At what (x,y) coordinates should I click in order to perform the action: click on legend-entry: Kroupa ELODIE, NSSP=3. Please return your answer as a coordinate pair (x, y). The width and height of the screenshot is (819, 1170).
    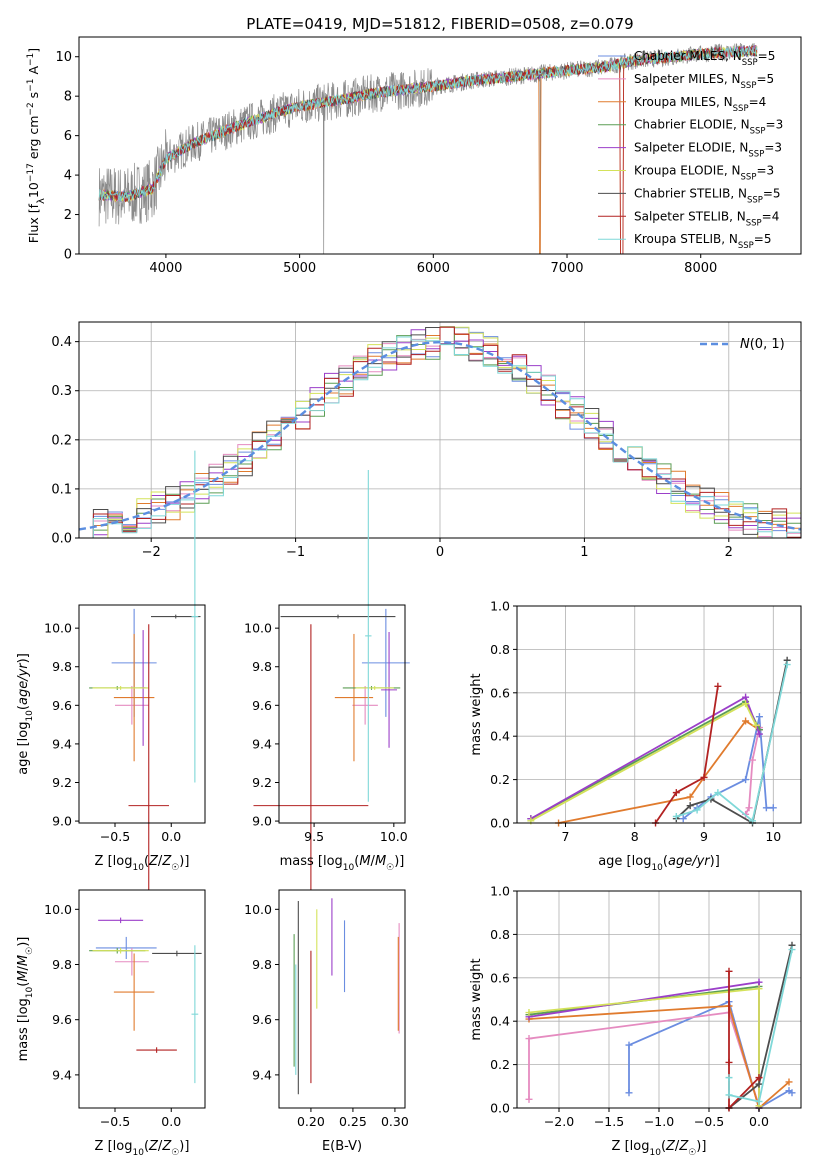
    Looking at the image, I should click on (704, 173).